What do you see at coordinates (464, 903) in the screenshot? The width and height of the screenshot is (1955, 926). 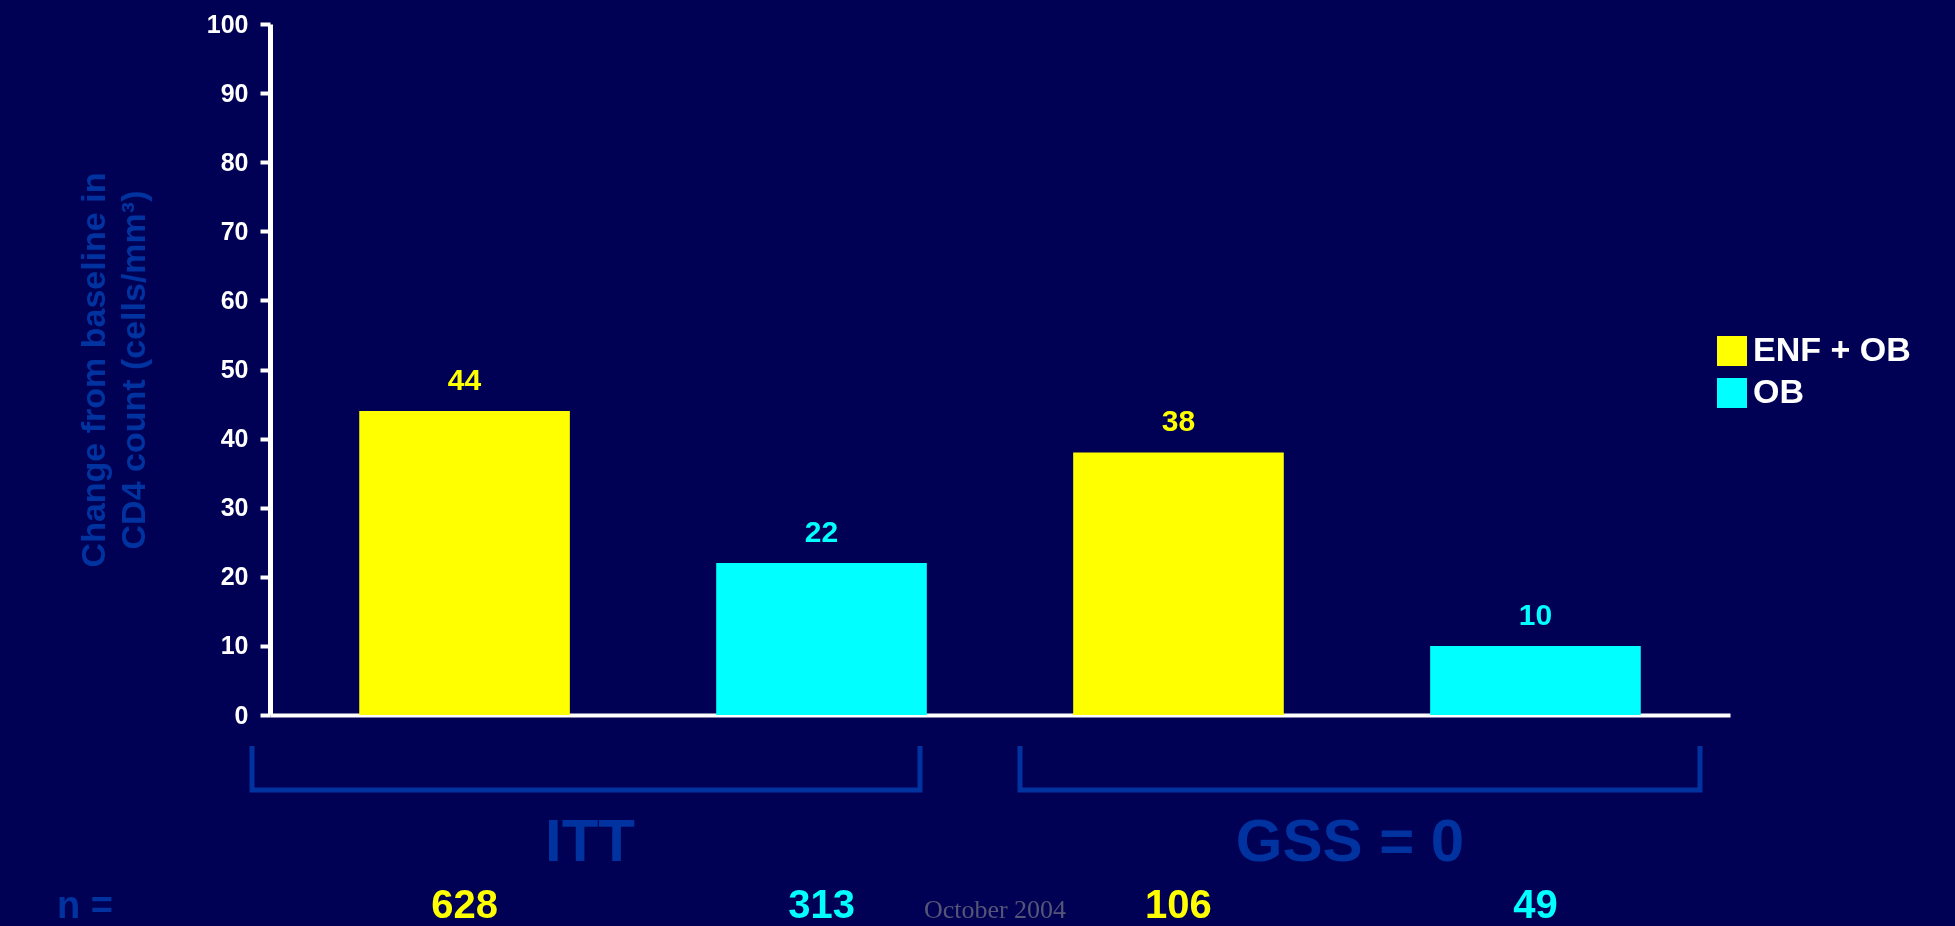 I see `x-tick-label: 628` at bounding box center [464, 903].